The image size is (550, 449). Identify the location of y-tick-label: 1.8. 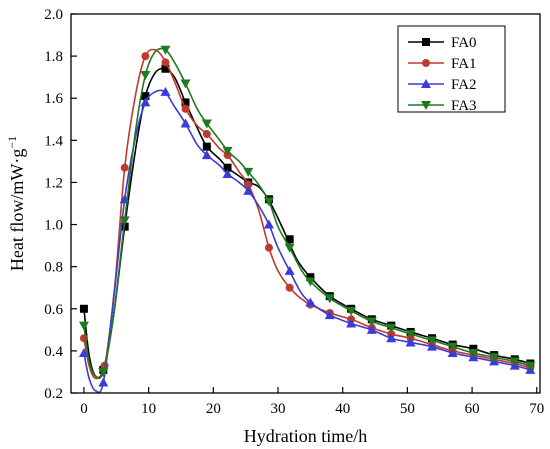
(53, 57).